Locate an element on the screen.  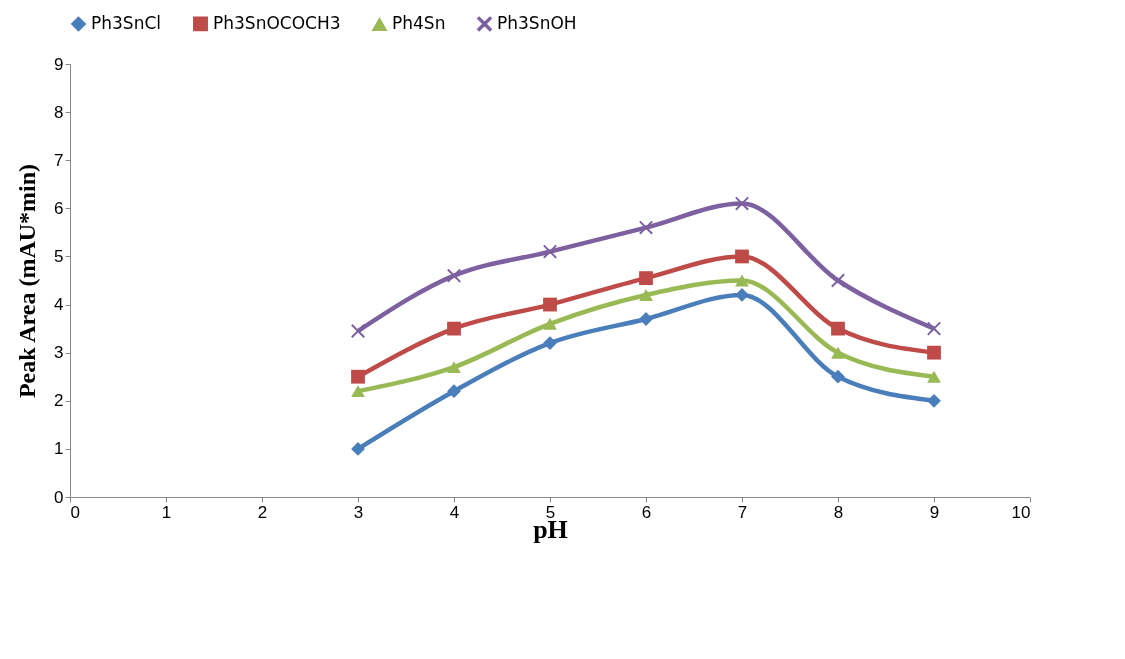
y-tick-label: 2 is located at coordinates (59, 401).